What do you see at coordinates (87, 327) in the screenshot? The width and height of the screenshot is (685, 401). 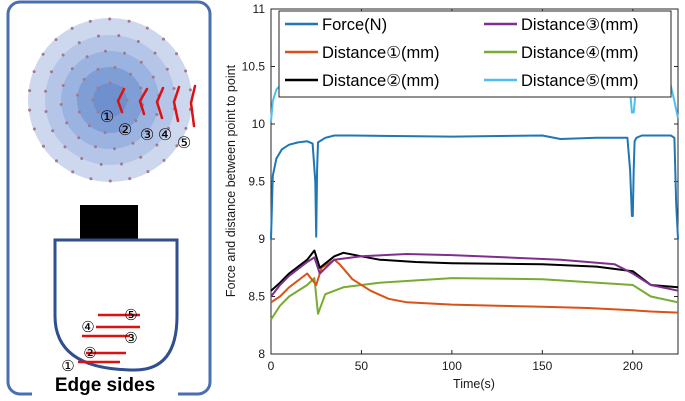 I see `edge-label-4: ④` at bounding box center [87, 327].